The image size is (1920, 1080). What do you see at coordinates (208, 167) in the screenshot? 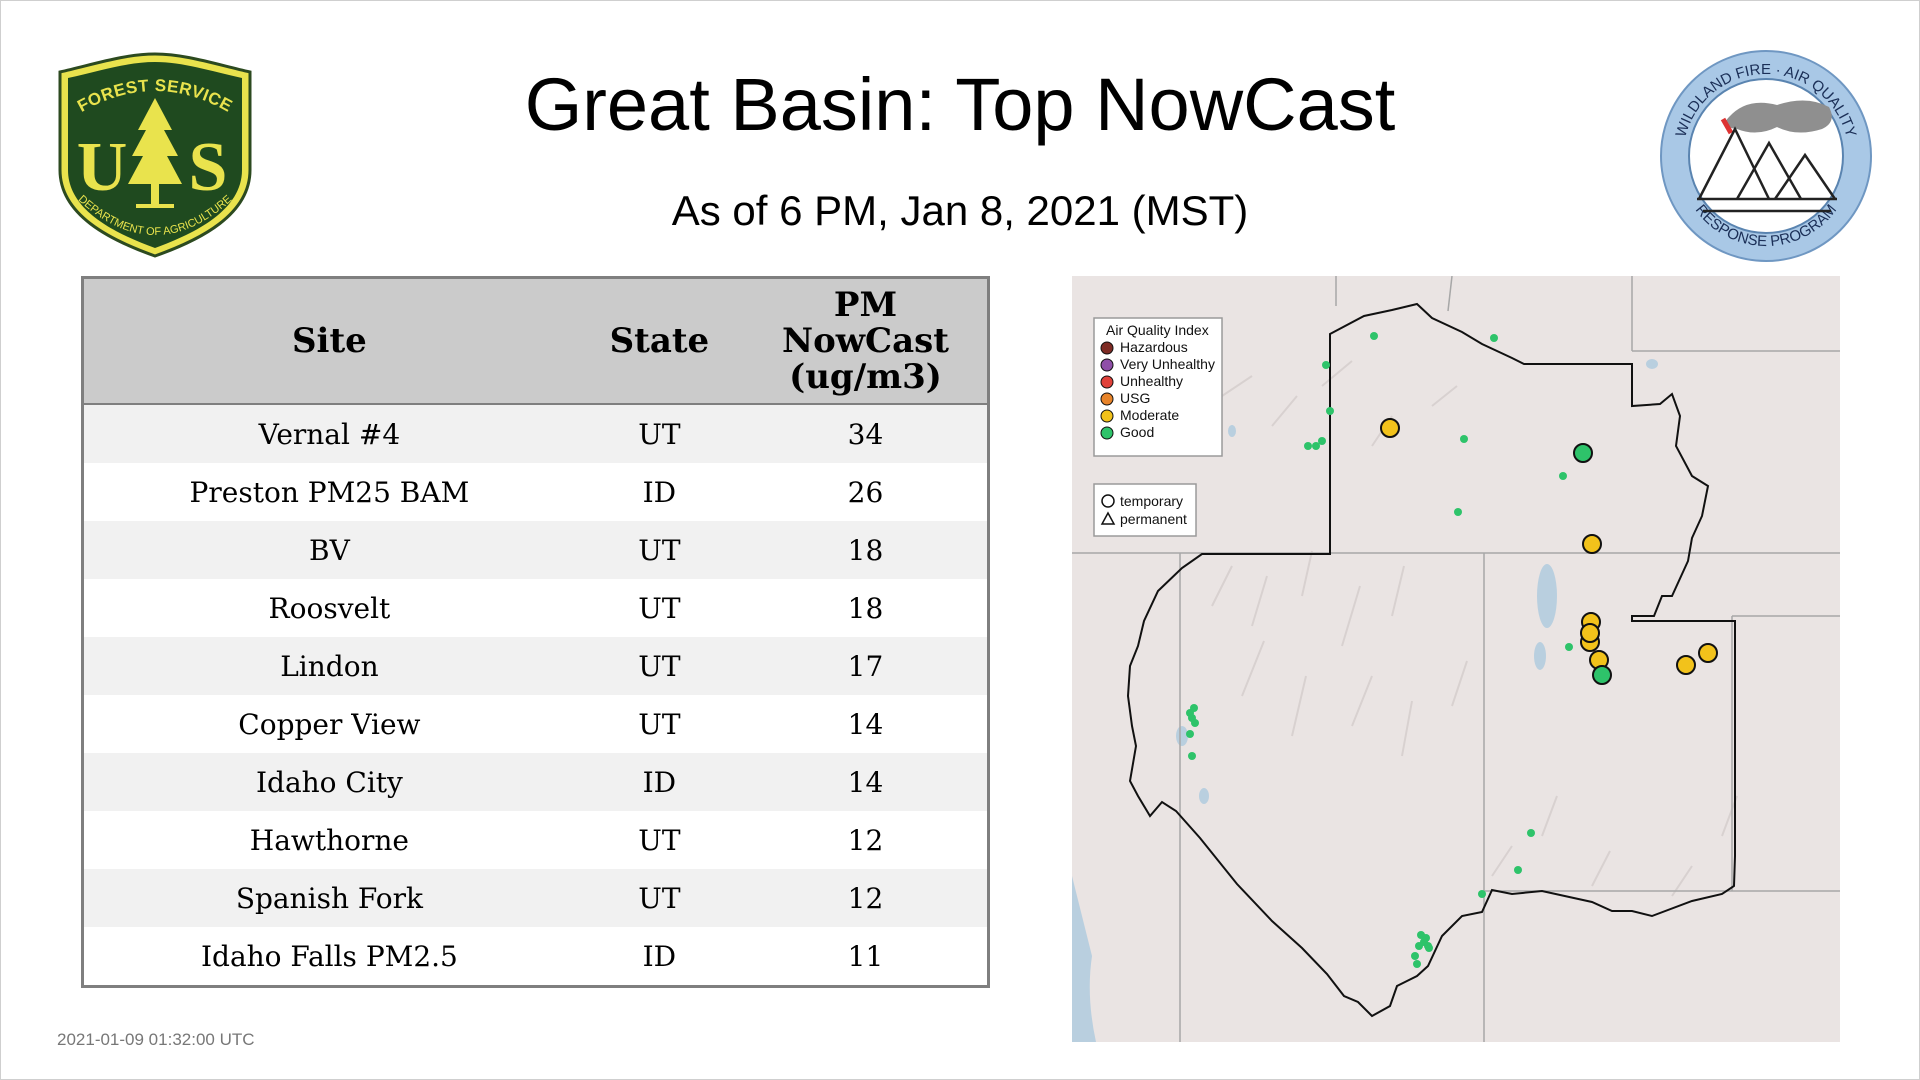
I see `logo-letter-s: S` at bounding box center [208, 167].